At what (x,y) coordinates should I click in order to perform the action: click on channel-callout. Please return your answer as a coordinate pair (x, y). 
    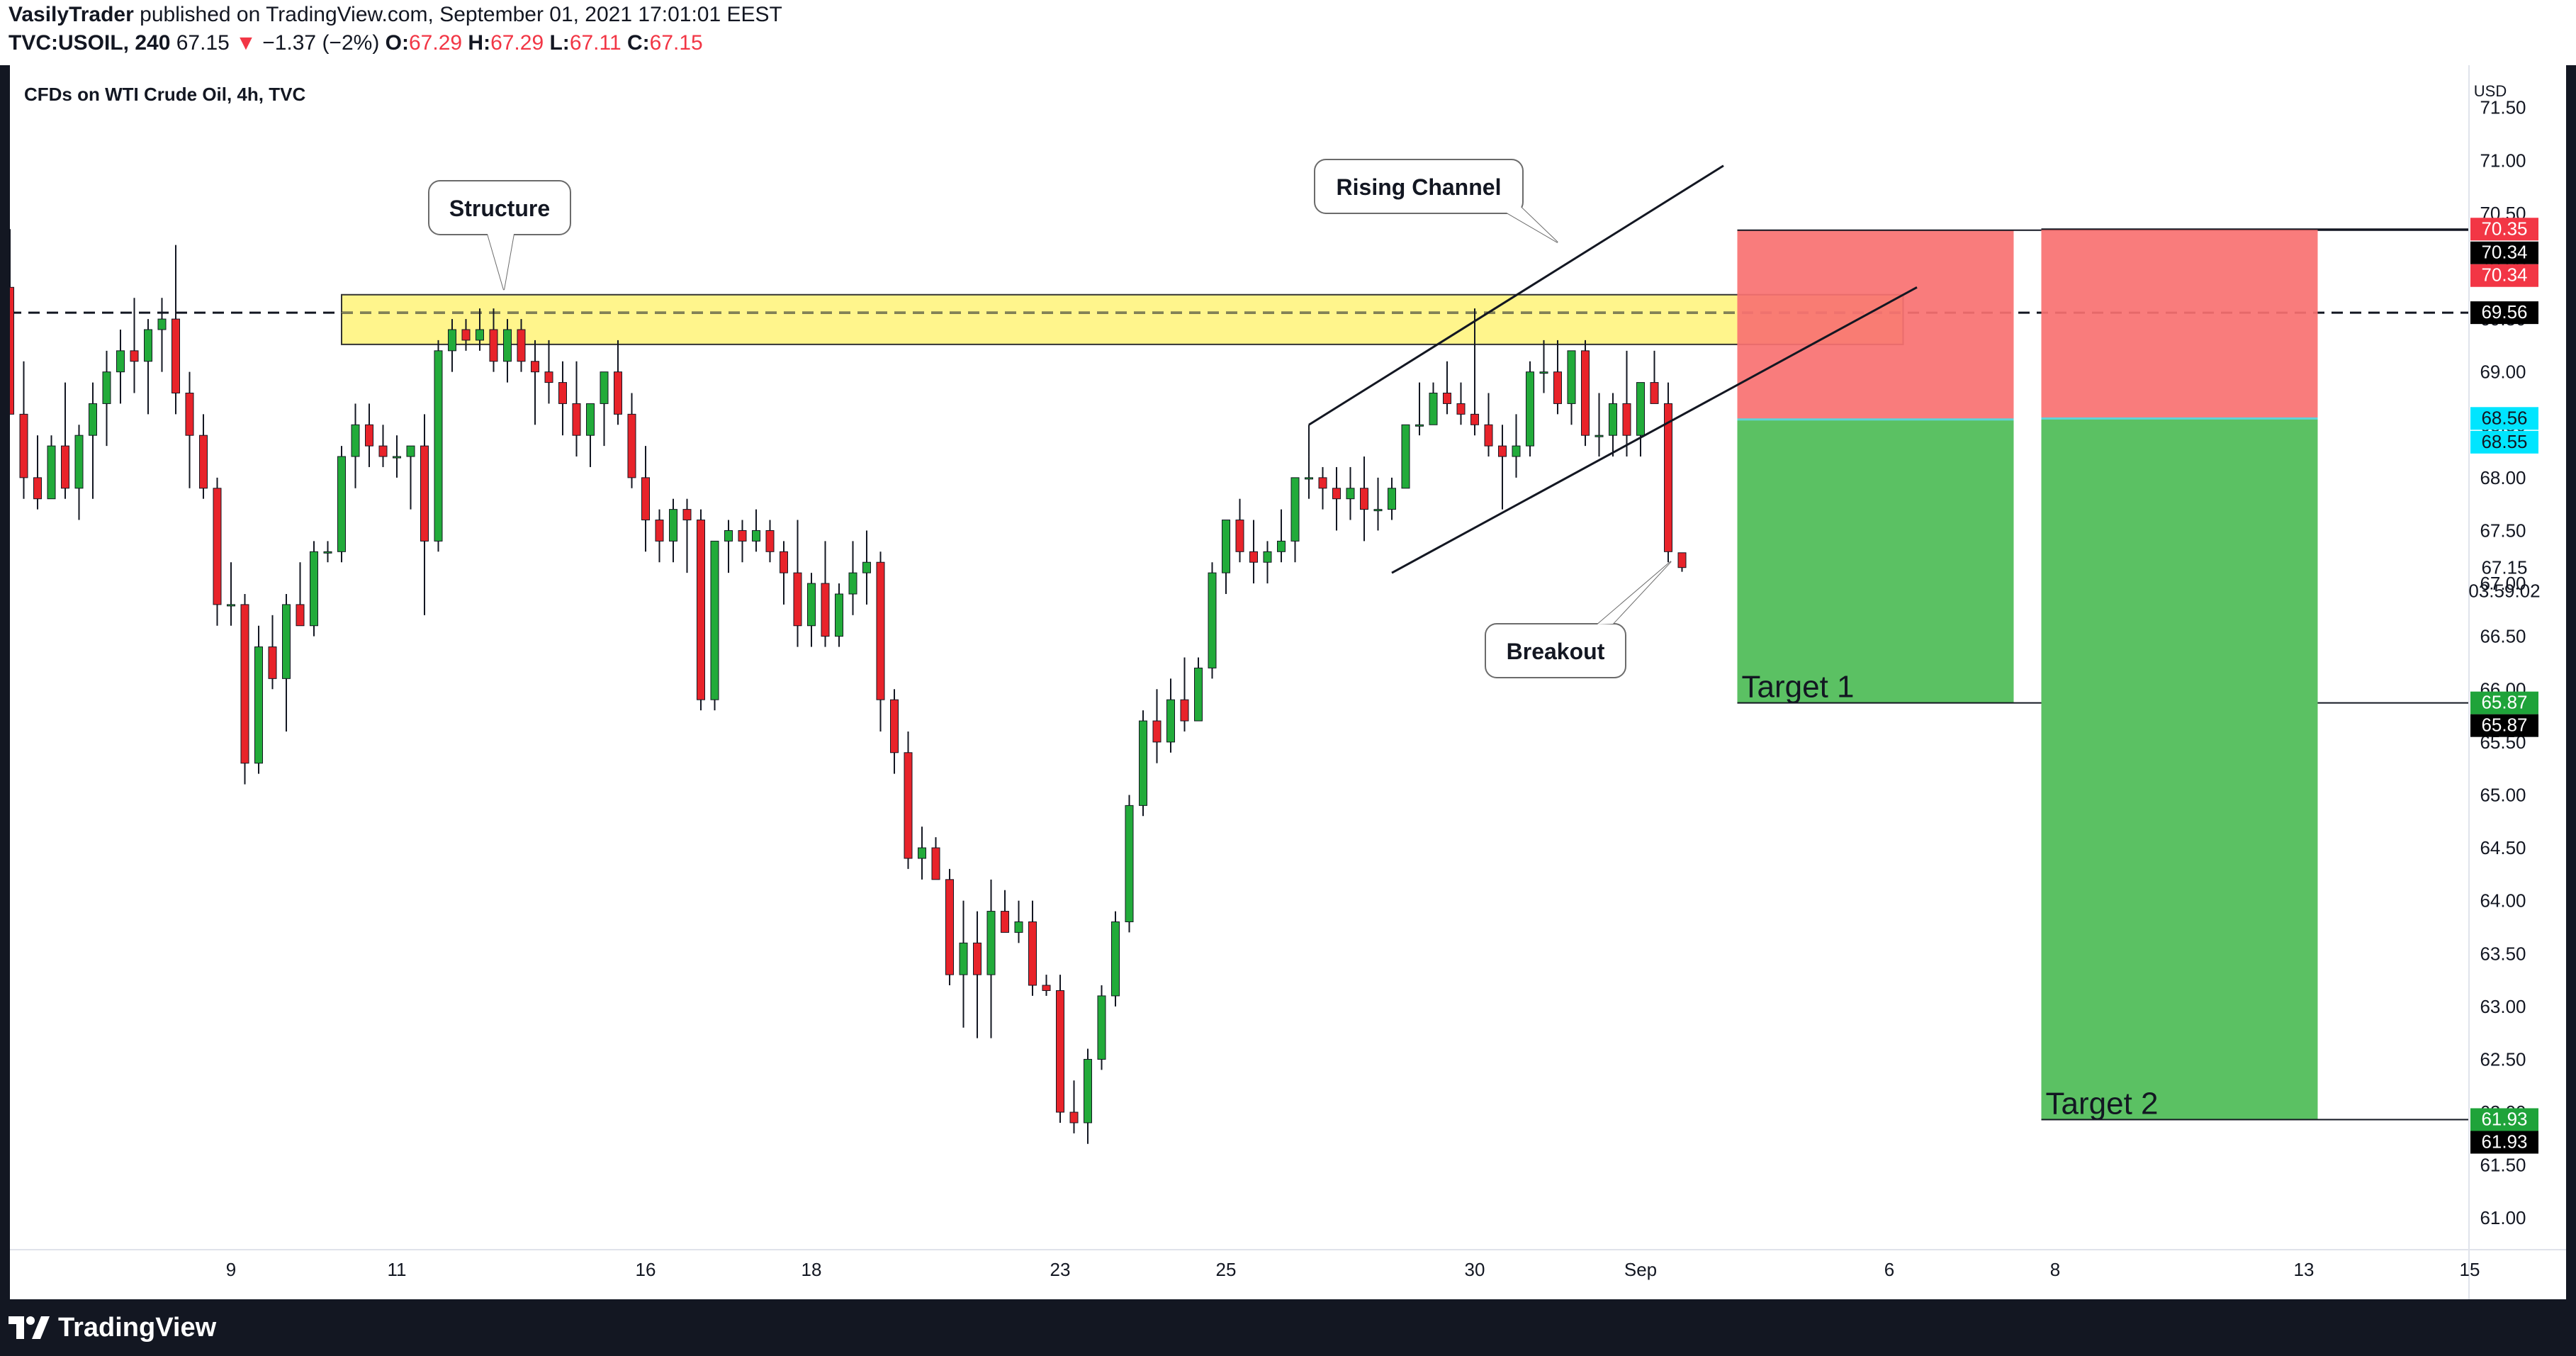
    Looking at the image, I should click on (1419, 186).